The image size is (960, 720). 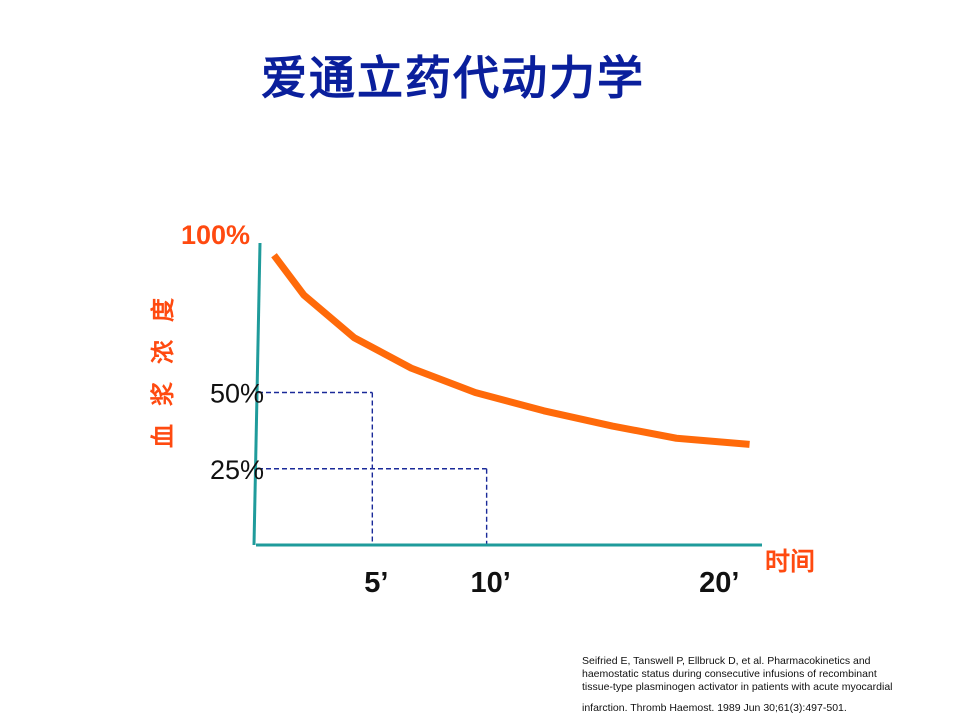 What do you see at coordinates (790, 561) in the screenshot?
I see `x-axis-label: 时间` at bounding box center [790, 561].